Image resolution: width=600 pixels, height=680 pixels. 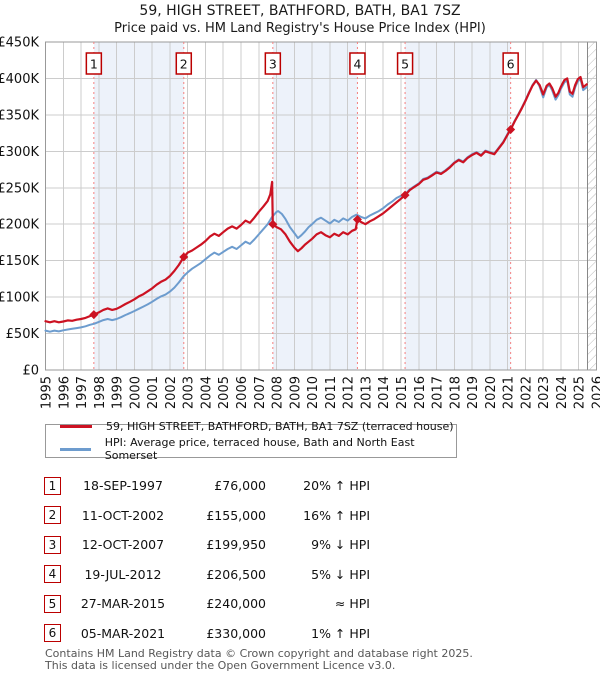 I want to click on table-row: 6 05-MAR-2021 £330,000 1% ↑ HPI, so click(x=207, y=634).